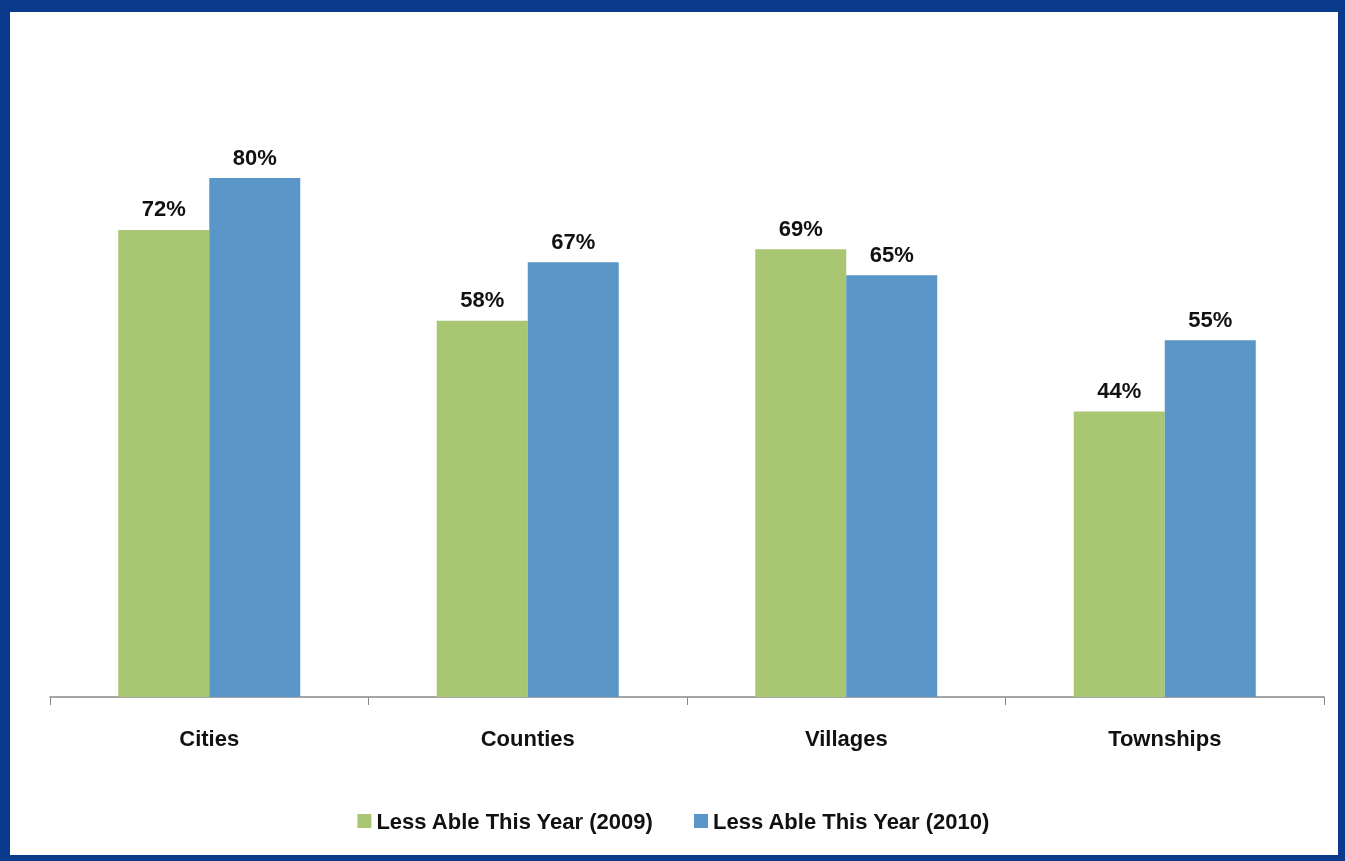 This screenshot has width=1345, height=861. I want to click on data-label: 69%, so click(800, 228).